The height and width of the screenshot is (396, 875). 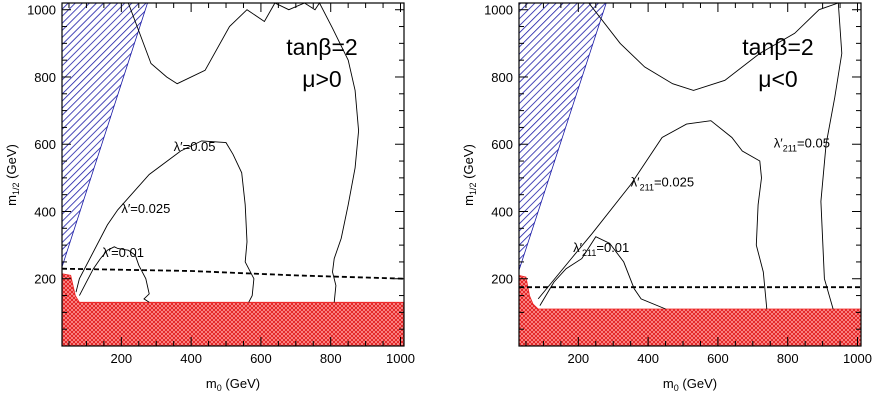 I want to click on right-x-tick-label: 400, so click(x=648, y=358).